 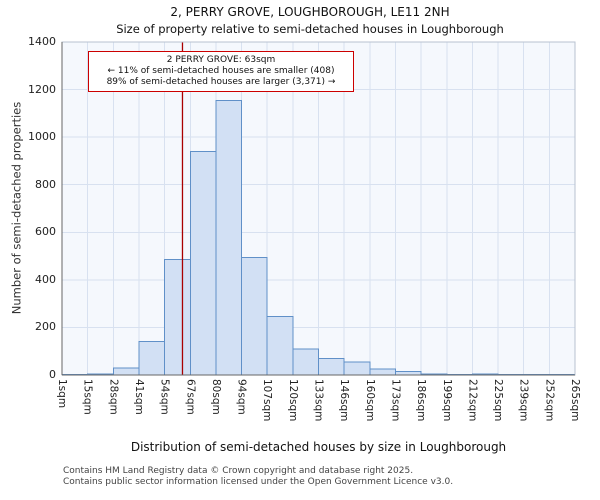 I want to click on y-tick-label: 1000, so click(x=42, y=137).